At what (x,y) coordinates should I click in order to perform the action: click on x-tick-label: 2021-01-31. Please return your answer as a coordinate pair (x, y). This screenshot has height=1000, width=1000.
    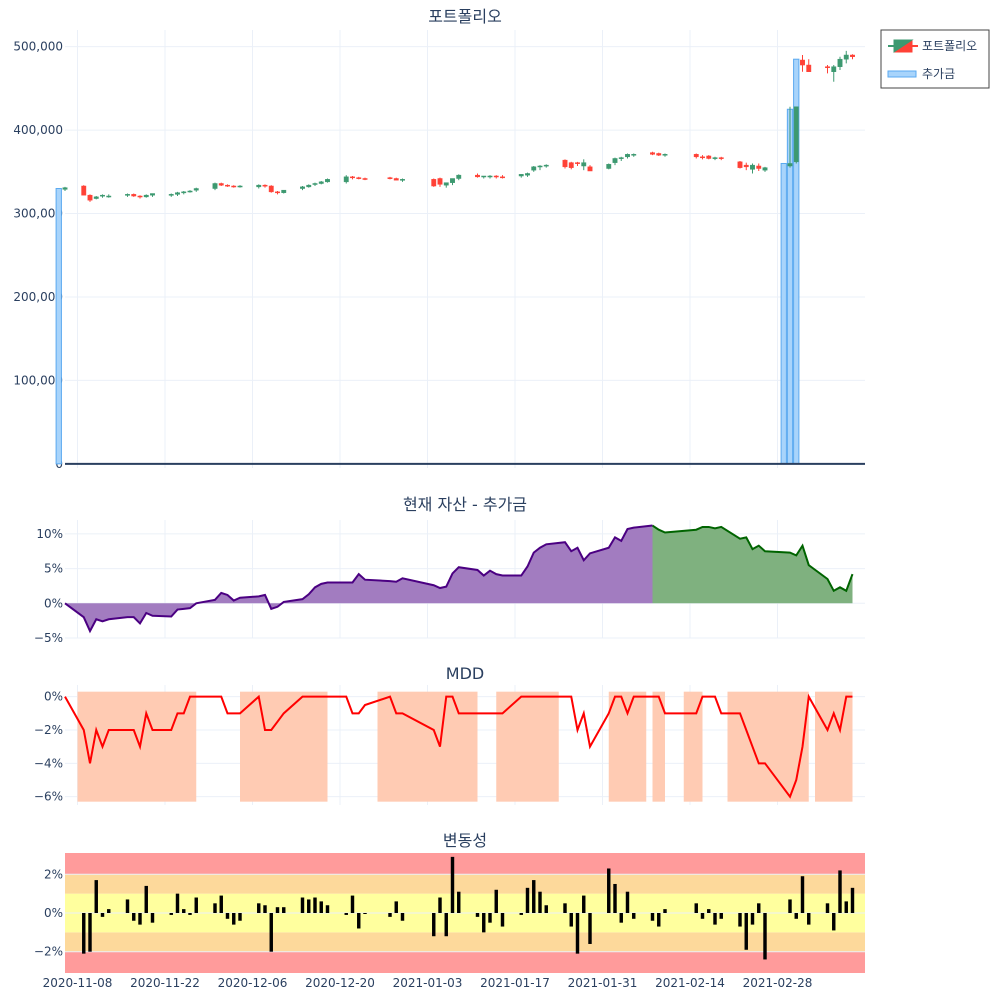
    Looking at the image, I should click on (603, 983).